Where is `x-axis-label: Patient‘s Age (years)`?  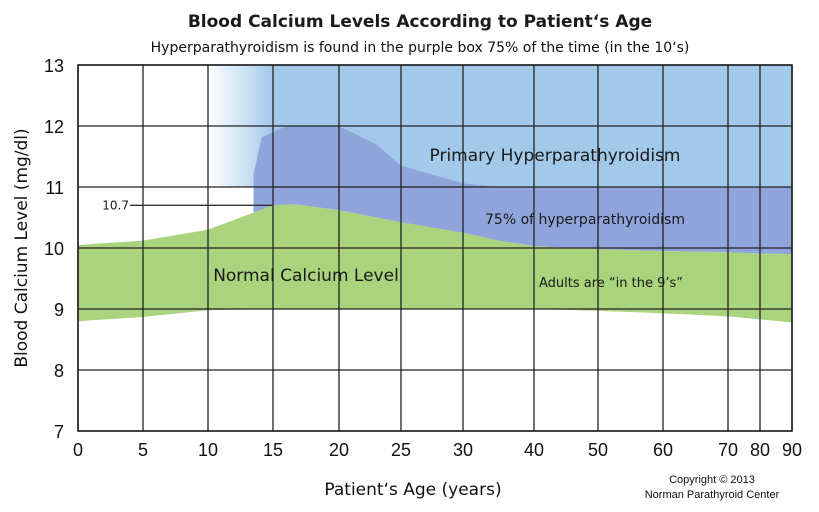 x-axis-label: Patient‘s Age (years) is located at coordinates (412, 490).